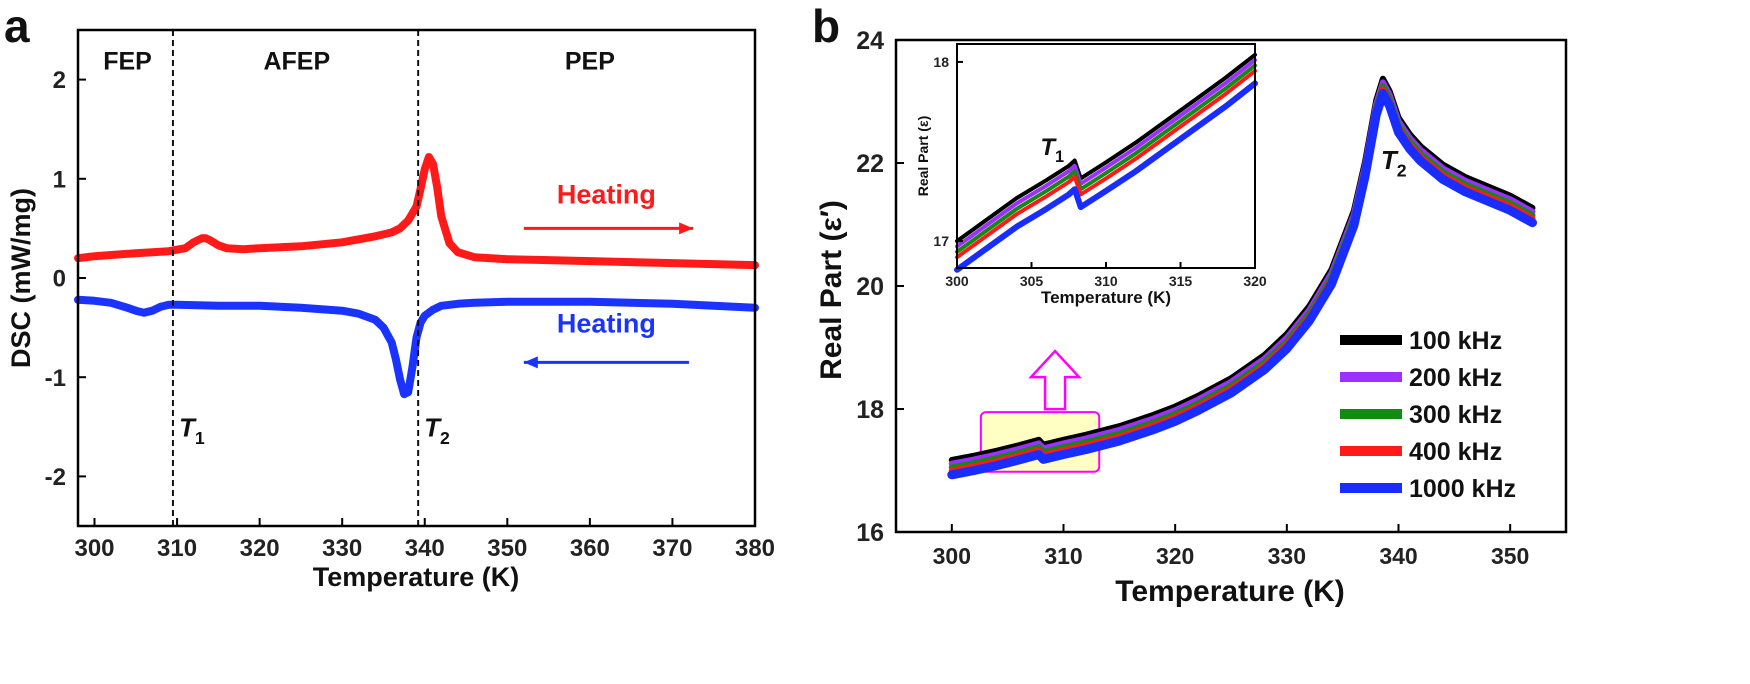 This screenshot has width=1750, height=684. I want to click on peak-label-t2: T2, so click(1394, 162).